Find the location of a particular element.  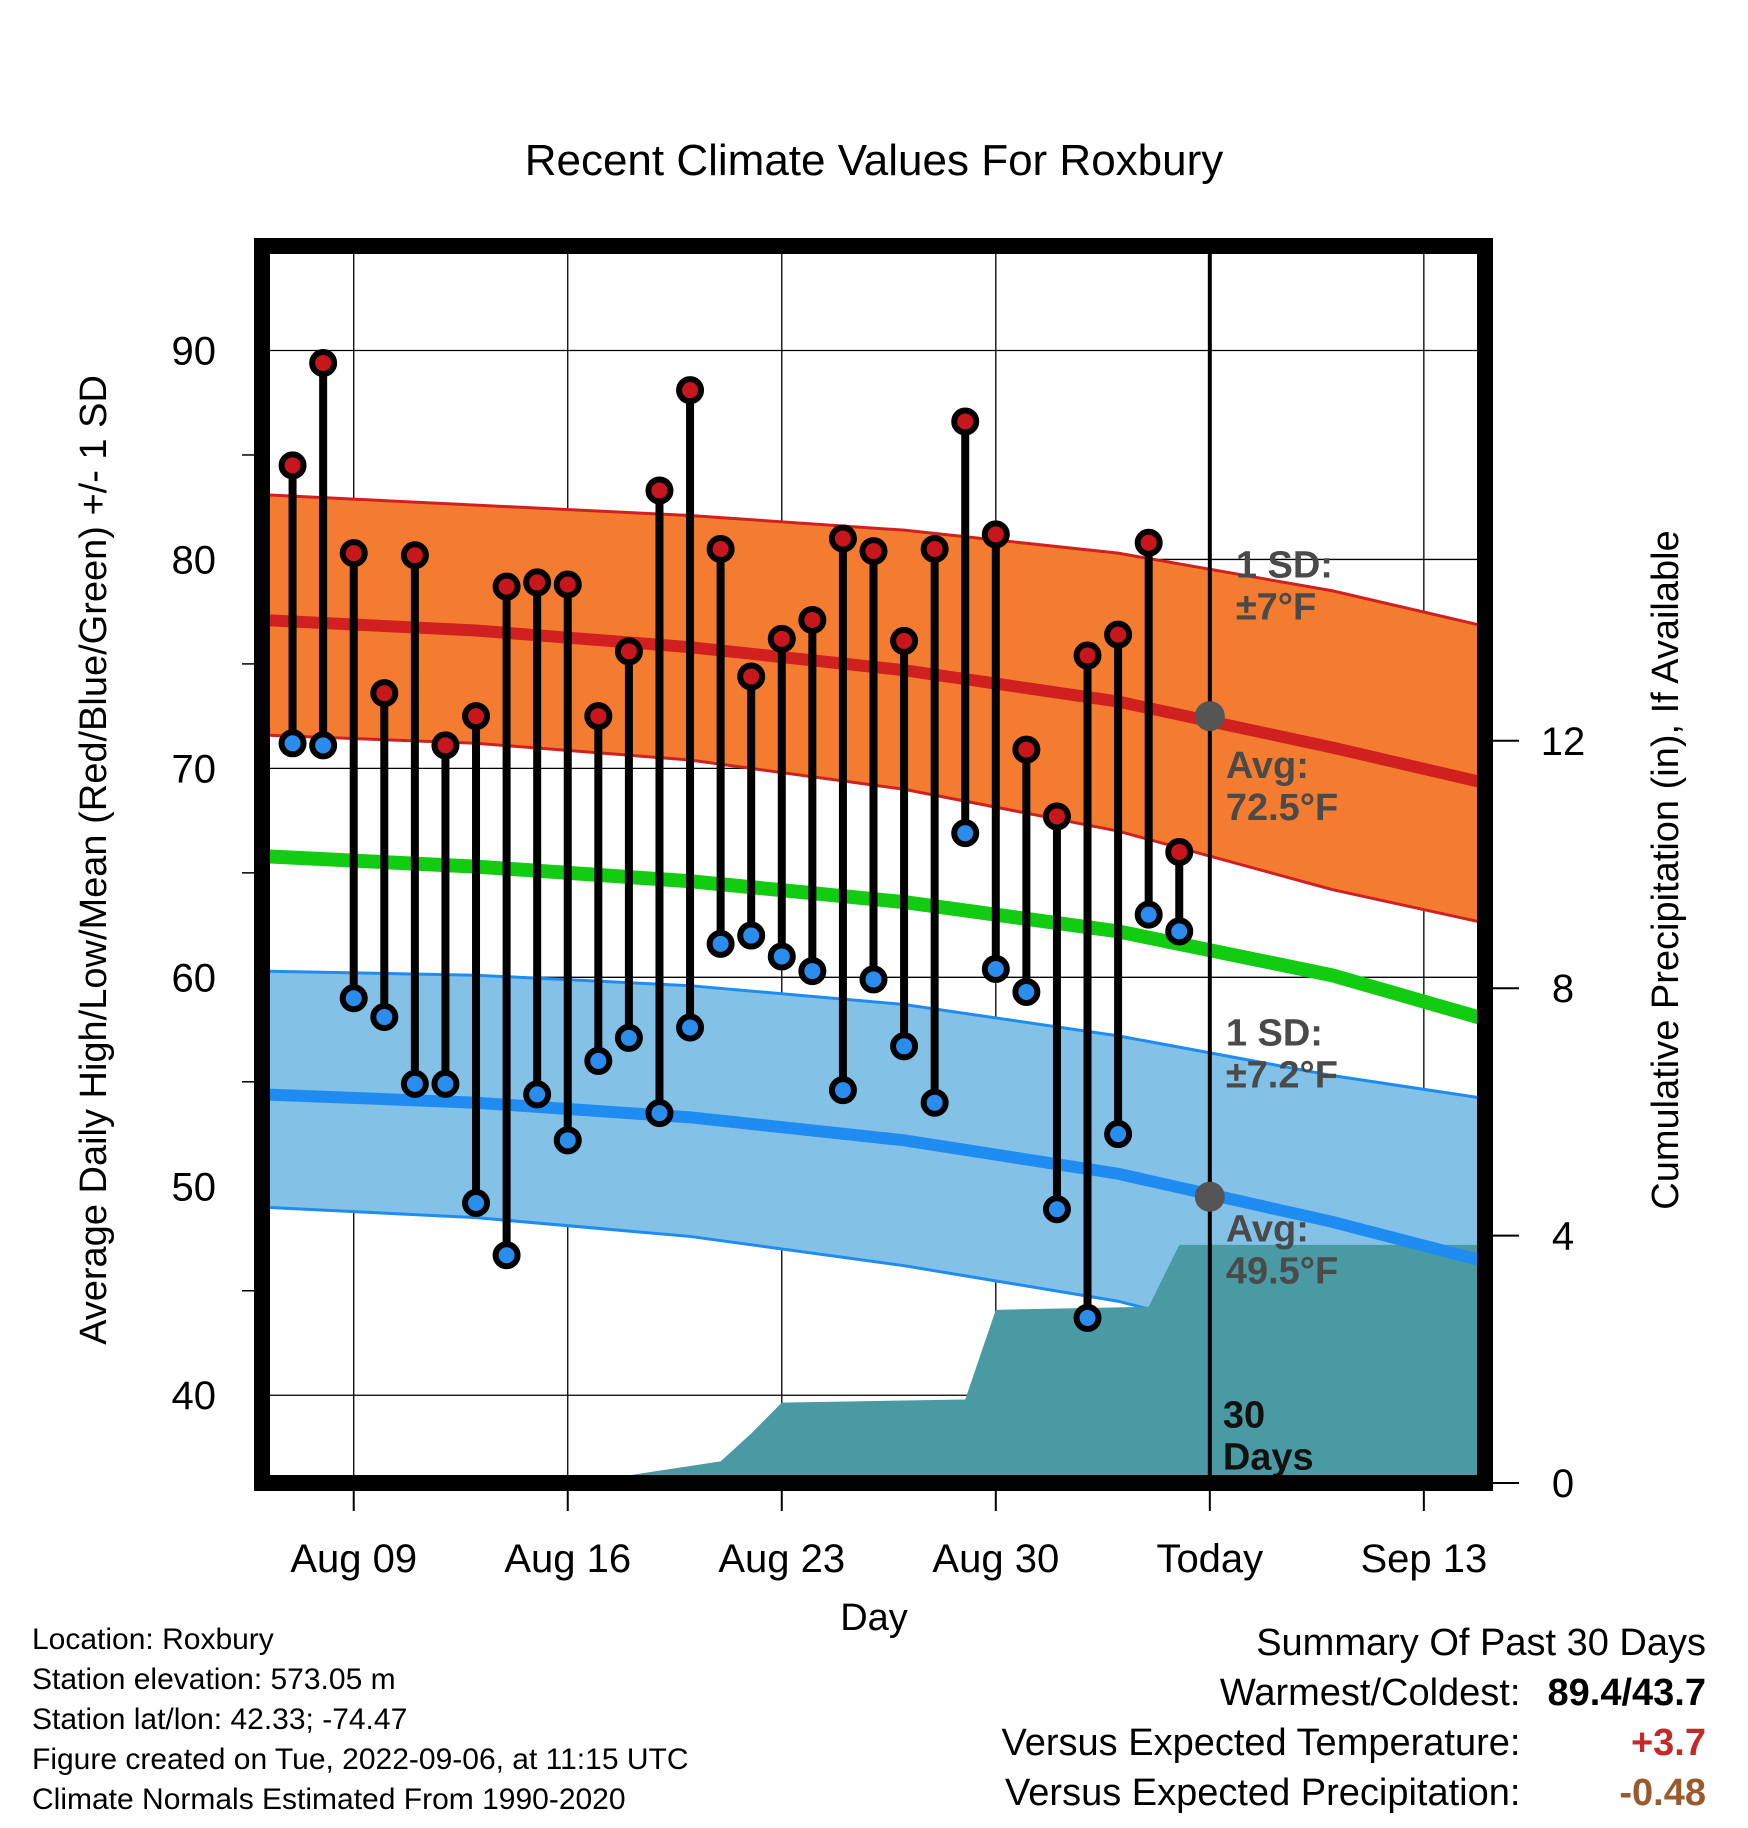

x-tick-label: Aug 16 is located at coordinates (567, 1559).